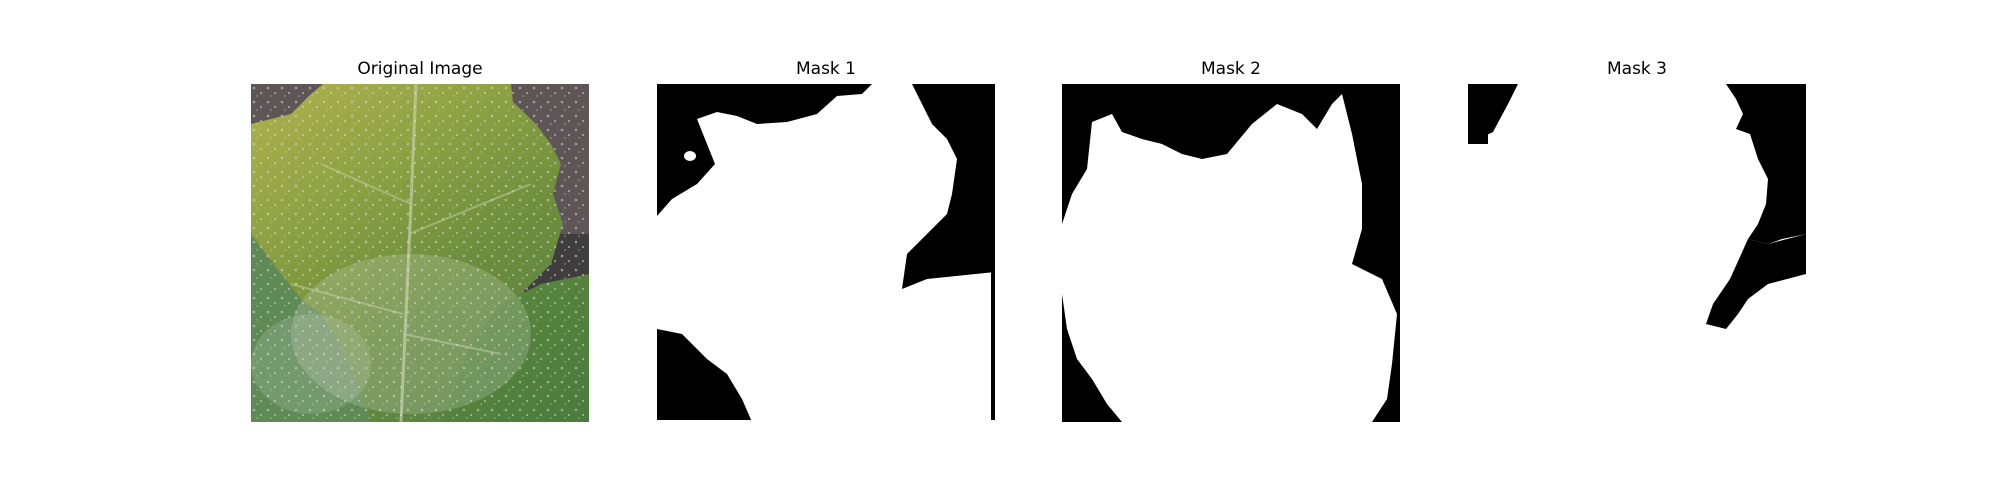  What do you see at coordinates (420, 69) in the screenshot?
I see `panel-title: Original Image` at bounding box center [420, 69].